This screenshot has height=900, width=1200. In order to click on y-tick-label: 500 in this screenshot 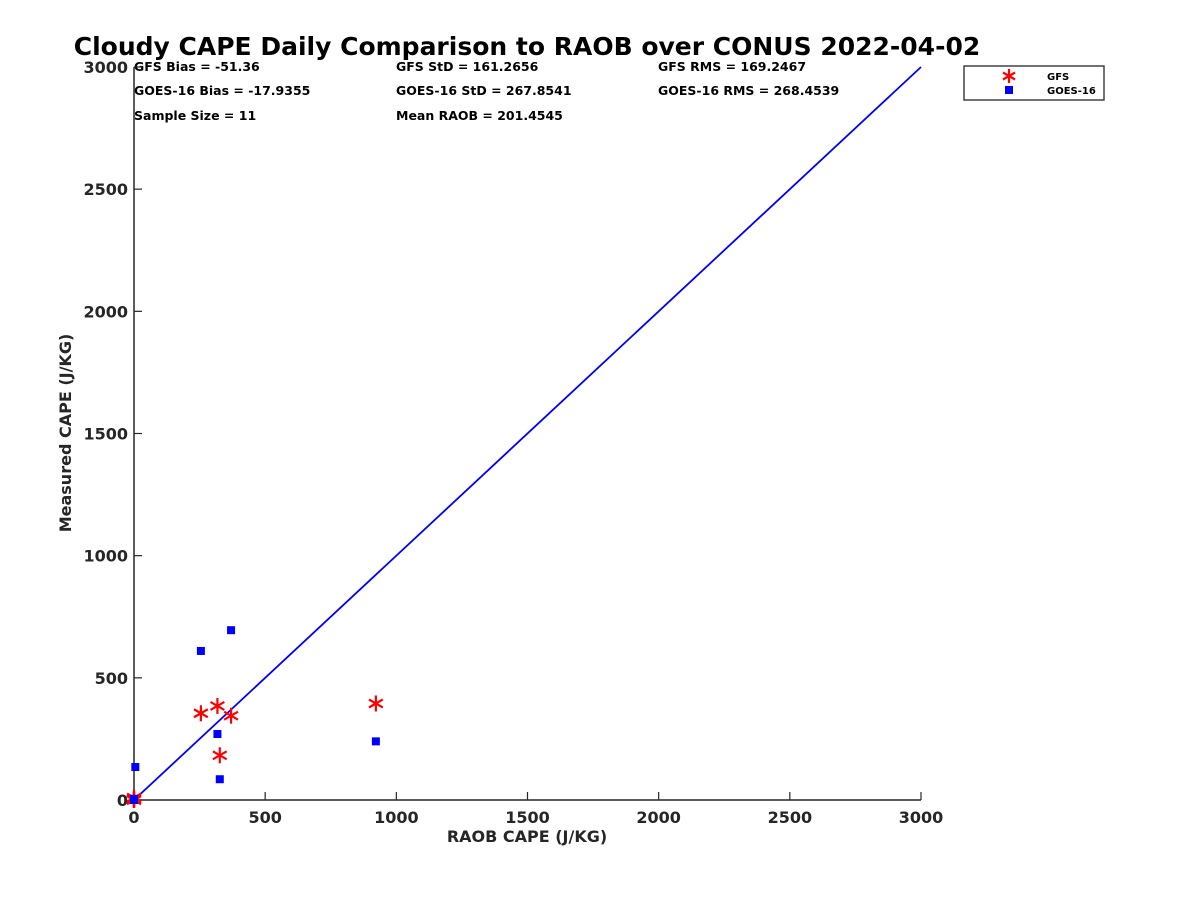, I will do `click(111, 678)`.